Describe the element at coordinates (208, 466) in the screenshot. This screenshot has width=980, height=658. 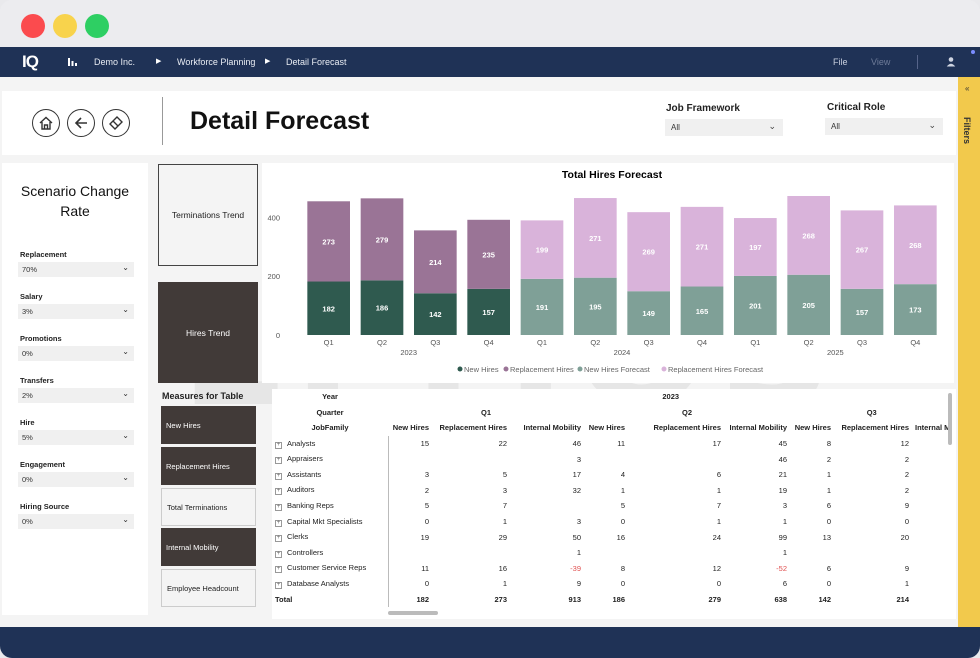
I see `measure-button: Replacement Hires` at that location.